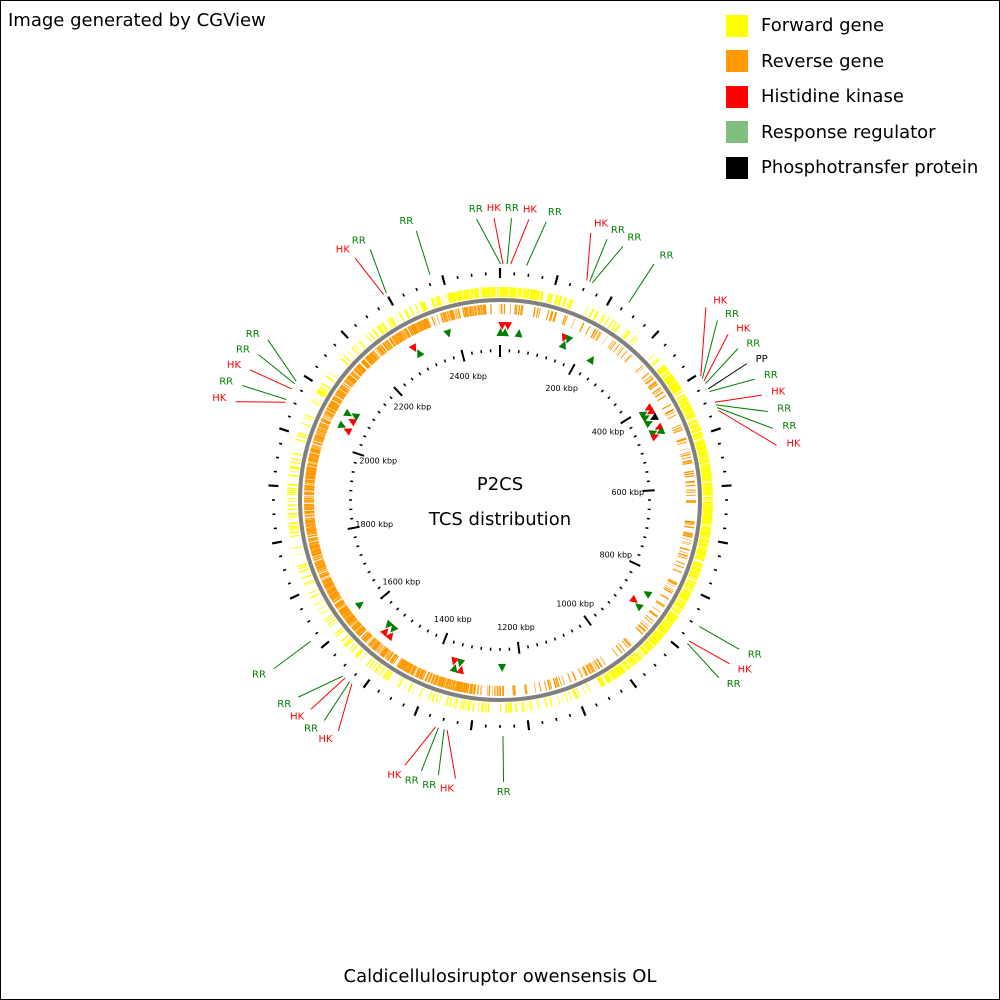 The image size is (1000, 1000). I want to click on cgview-credit: Image generated by CGView, so click(137, 20).